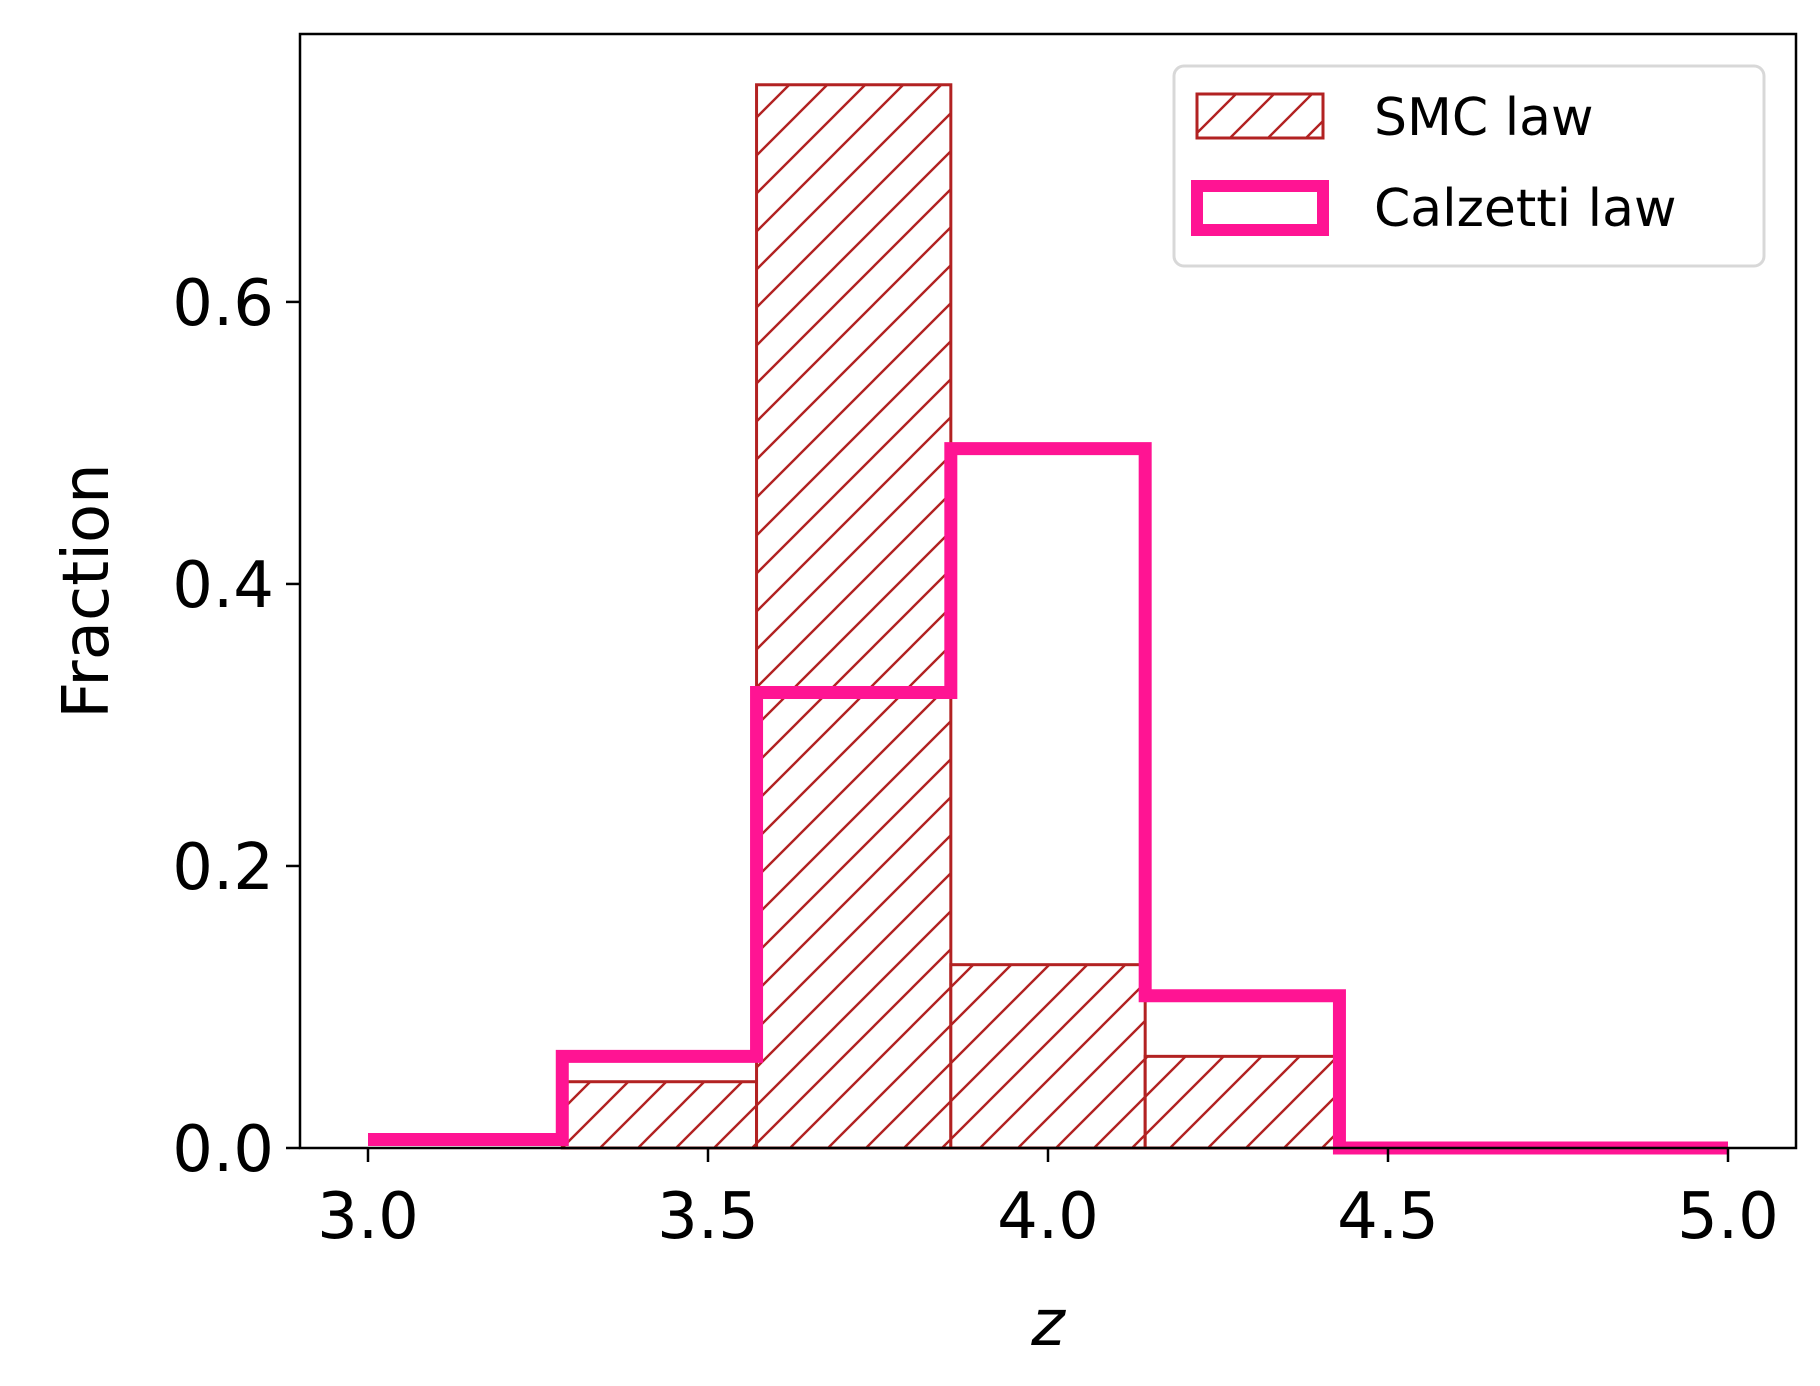 This screenshot has width=1820, height=1386. What do you see at coordinates (1469, 166) in the screenshot?
I see `legend: SMC law Calzetti law` at bounding box center [1469, 166].